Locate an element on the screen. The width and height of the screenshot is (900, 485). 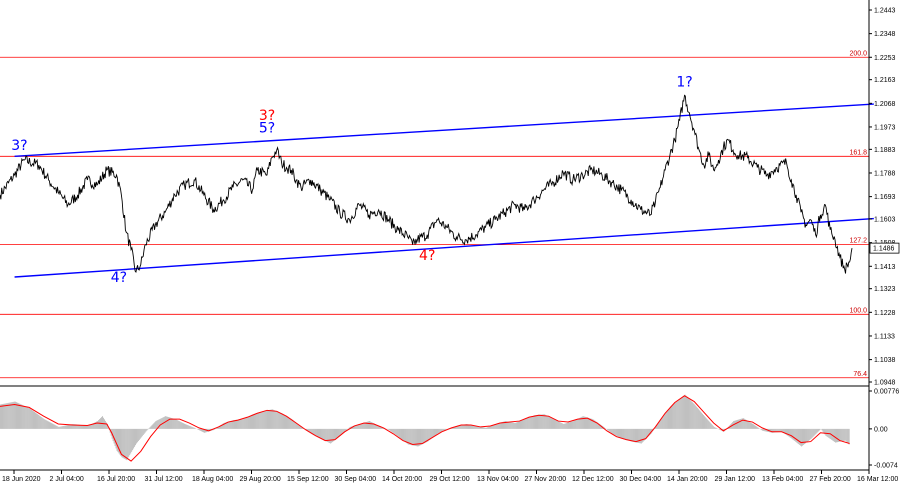
time-tick-label: 29 Aug 20:00 is located at coordinates (260, 479).